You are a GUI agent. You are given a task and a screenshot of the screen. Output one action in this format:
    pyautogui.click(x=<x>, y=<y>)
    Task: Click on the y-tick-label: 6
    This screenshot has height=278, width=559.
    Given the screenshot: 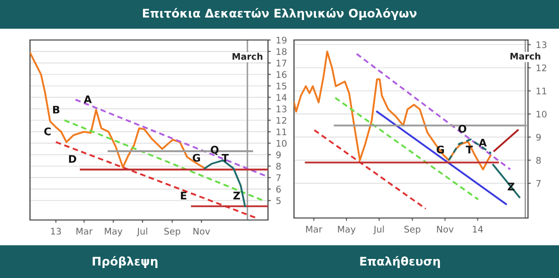 What is the action you would take?
    pyautogui.click(x=278, y=189)
    